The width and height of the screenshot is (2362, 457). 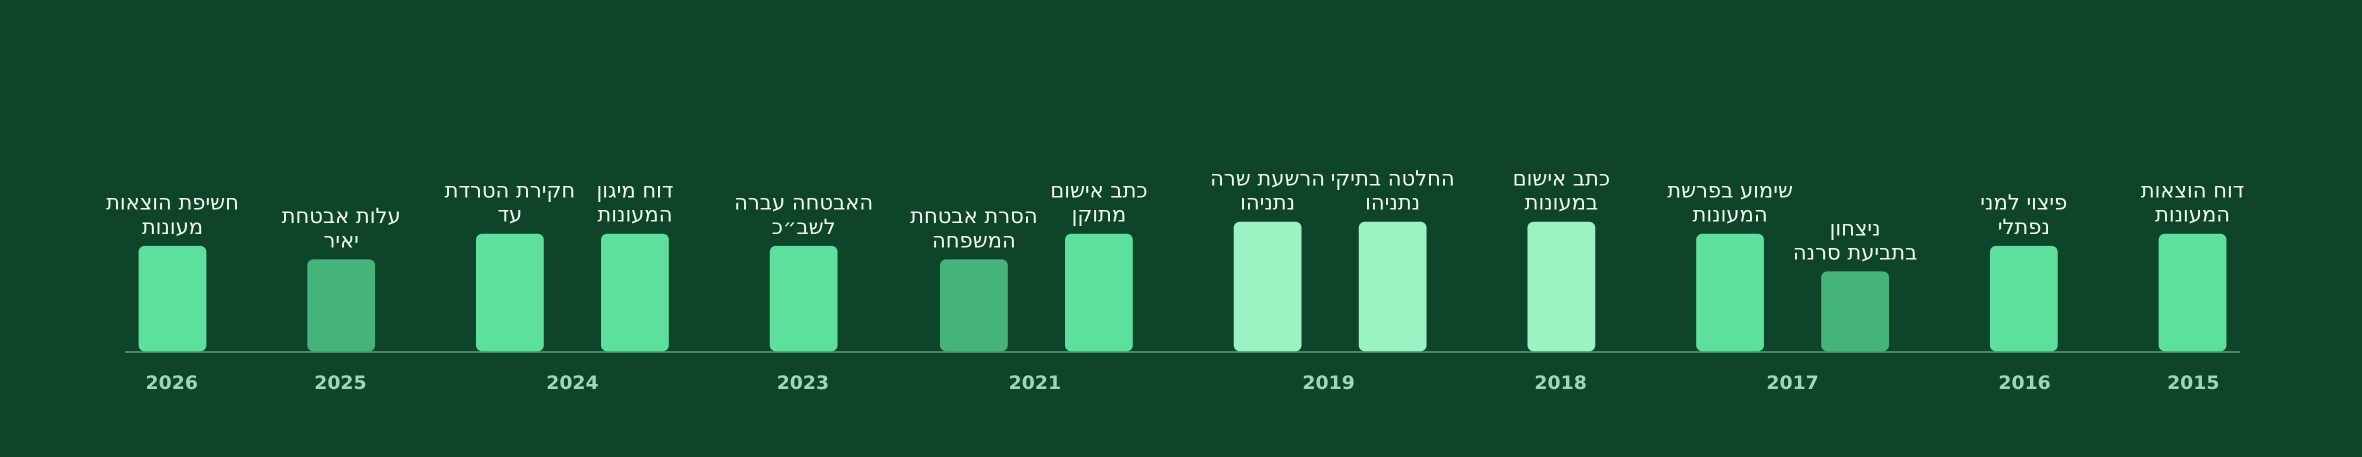 I want to click on event-label: בתביעת סרנה, so click(x=1855, y=251).